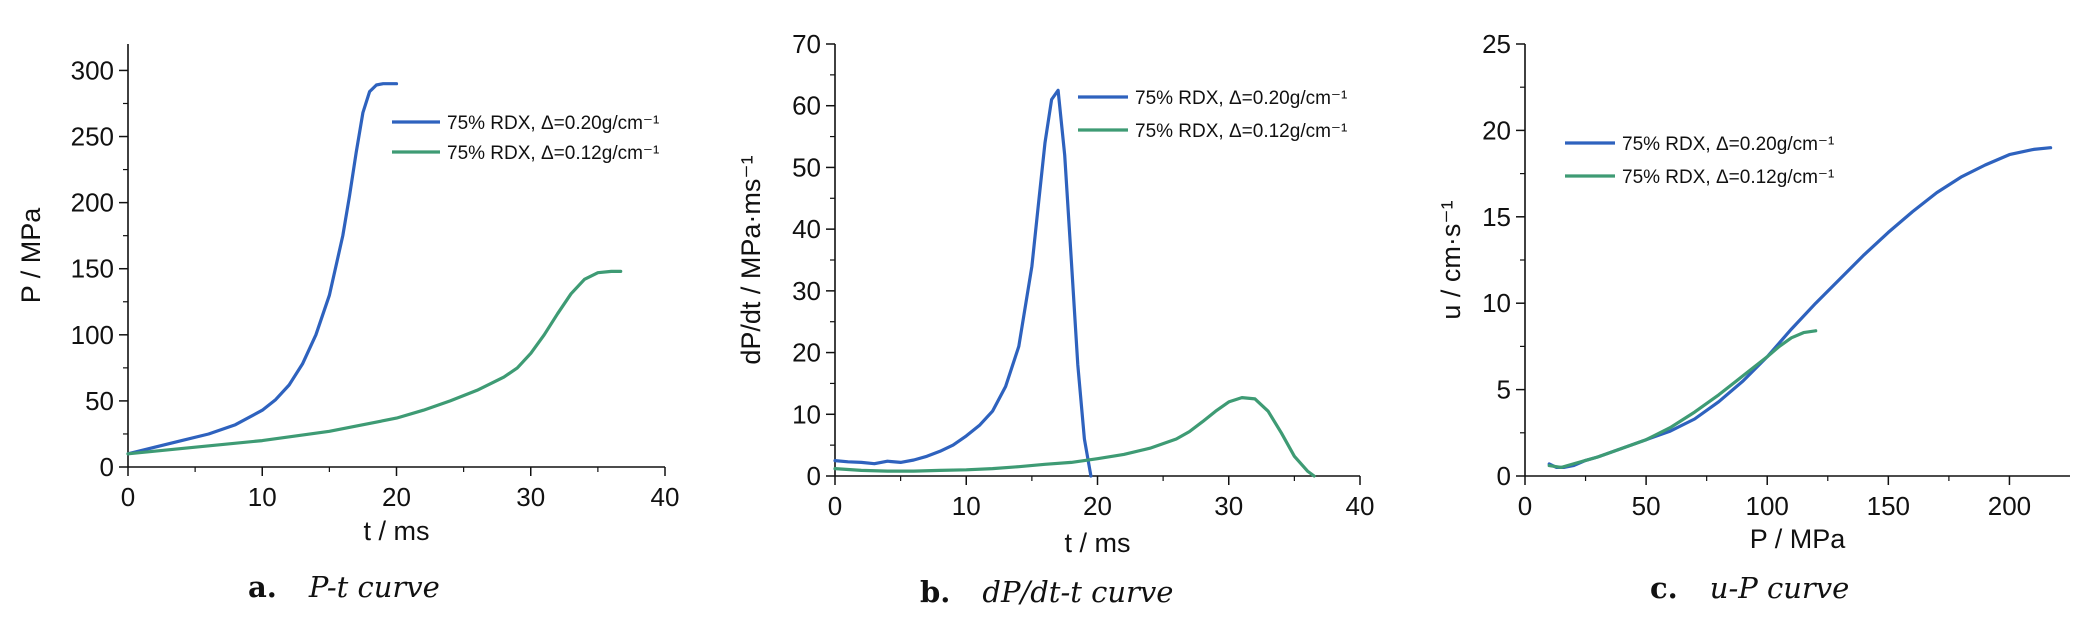 The width and height of the screenshot is (2098, 630). What do you see at coordinates (1496, 44) in the screenshot?
I see `y-tick-label: 25` at bounding box center [1496, 44].